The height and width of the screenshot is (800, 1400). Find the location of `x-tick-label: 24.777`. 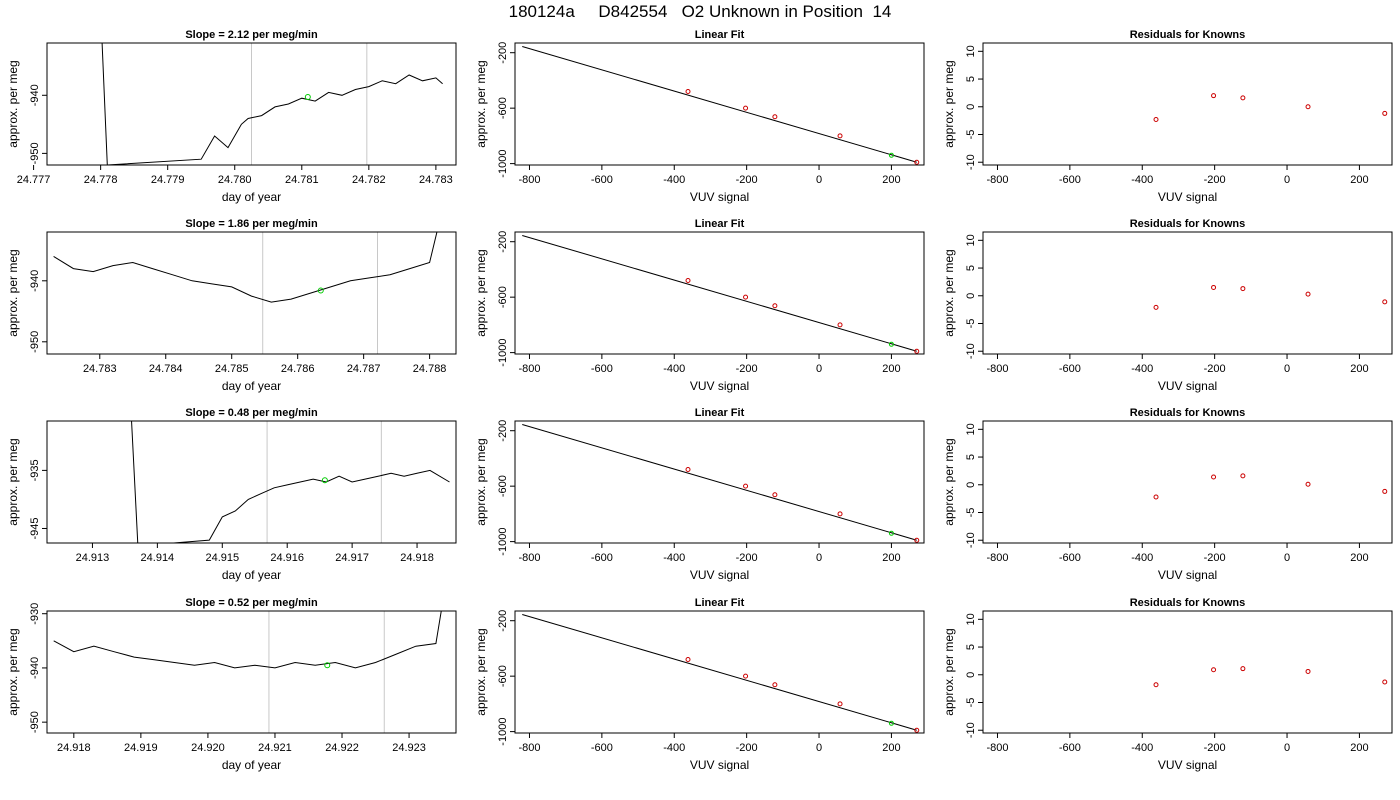

x-tick-label: 24.777 is located at coordinates (34, 180).